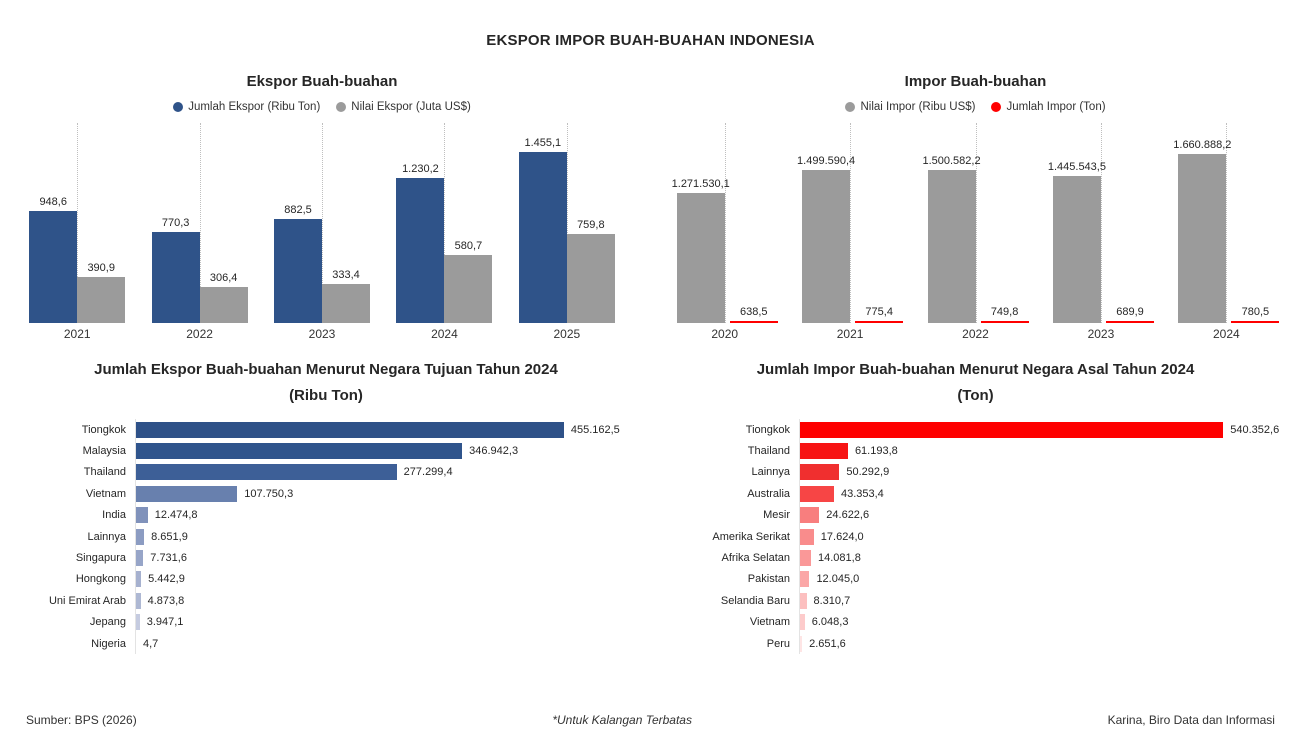 The width and height of the screenshot is (1301, 751). I want to click on category-label: 2022, so click(975, 334).